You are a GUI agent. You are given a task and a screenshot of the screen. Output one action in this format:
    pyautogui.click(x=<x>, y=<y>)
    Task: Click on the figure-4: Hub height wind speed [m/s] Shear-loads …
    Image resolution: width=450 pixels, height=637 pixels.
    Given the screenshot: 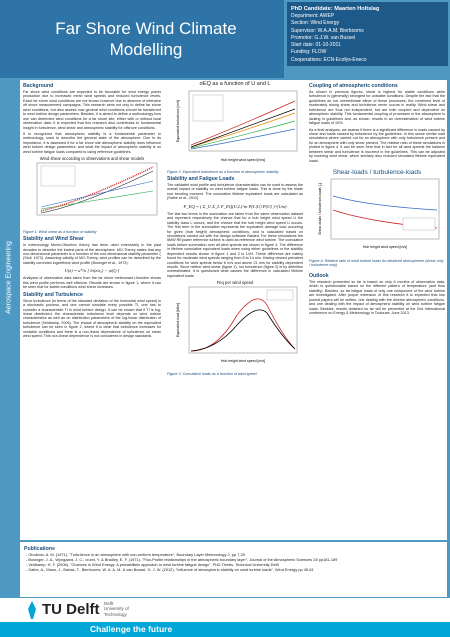 What is the action you would take?
    pyautogui.click(x=379, y=213)
    